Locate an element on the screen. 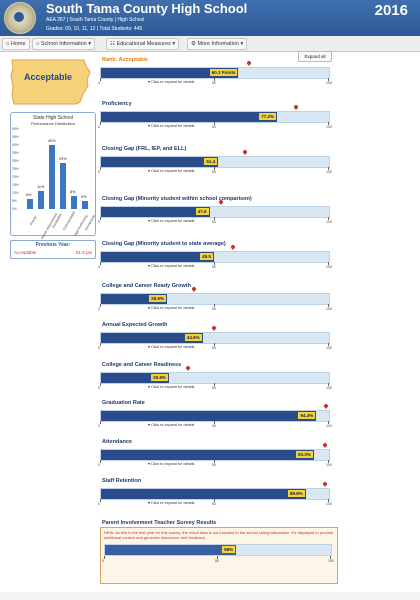  report-year: 2016 is located at coordinates (391, 10).